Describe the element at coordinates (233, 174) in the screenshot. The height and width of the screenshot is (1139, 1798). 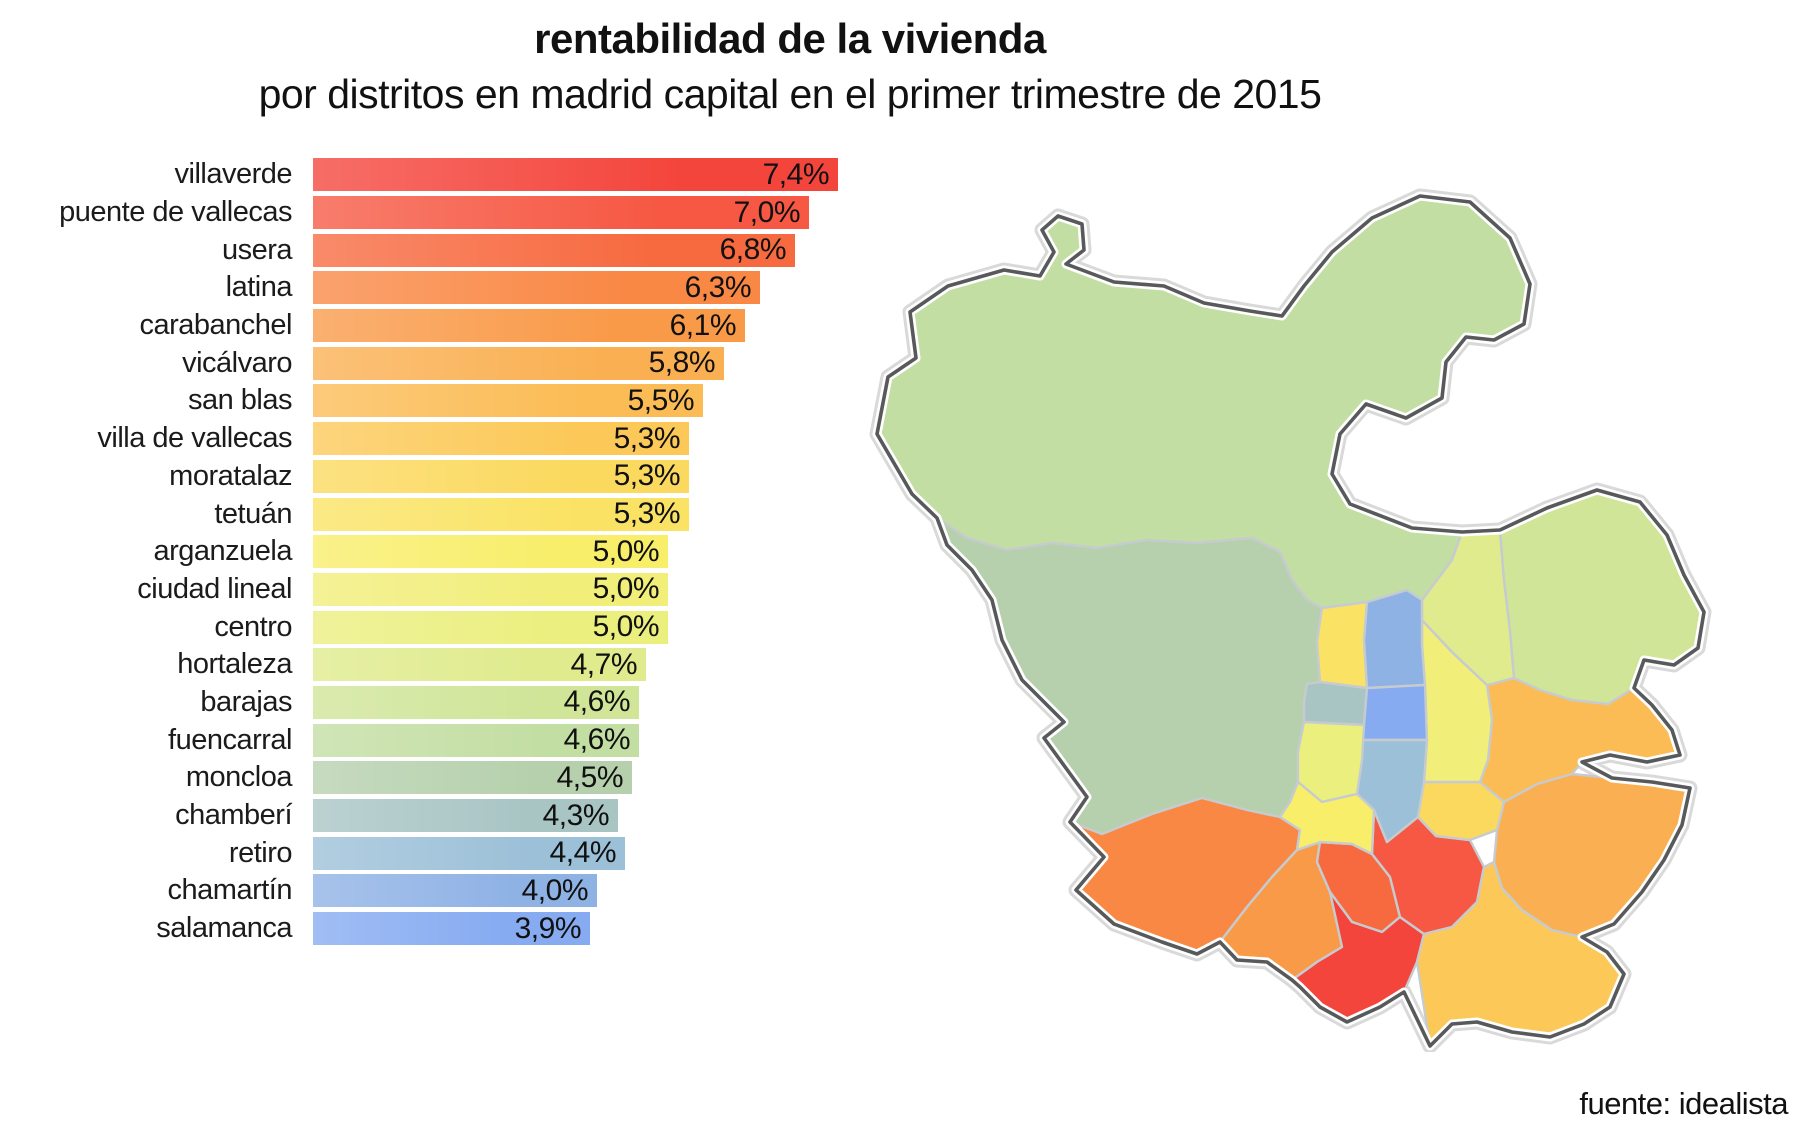
I see `district-label: villaverde` at that location.